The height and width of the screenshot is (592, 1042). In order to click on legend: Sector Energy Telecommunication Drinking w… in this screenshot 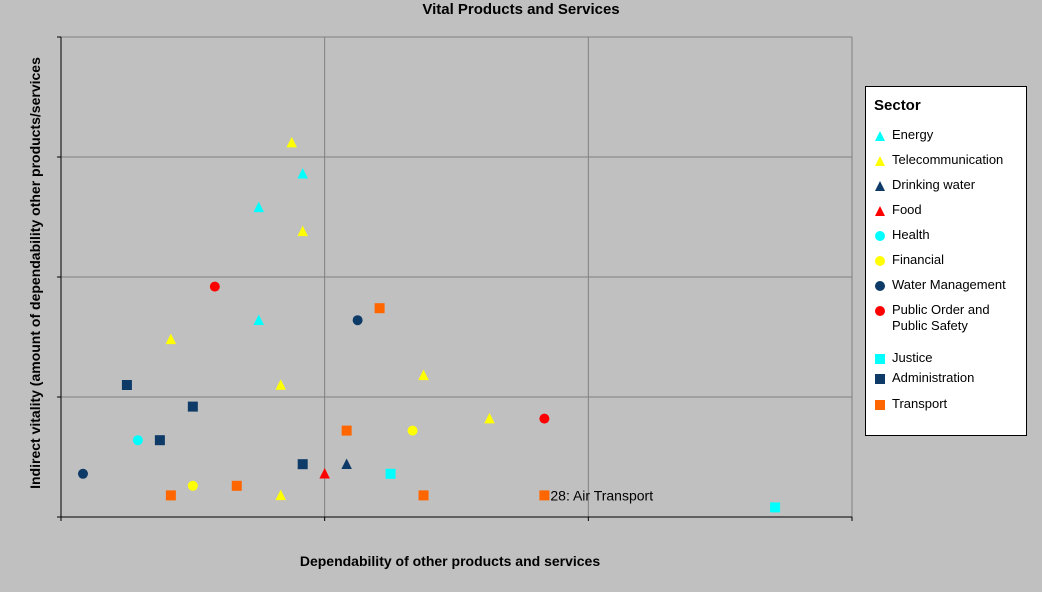, I will do `click(946, 261)`.